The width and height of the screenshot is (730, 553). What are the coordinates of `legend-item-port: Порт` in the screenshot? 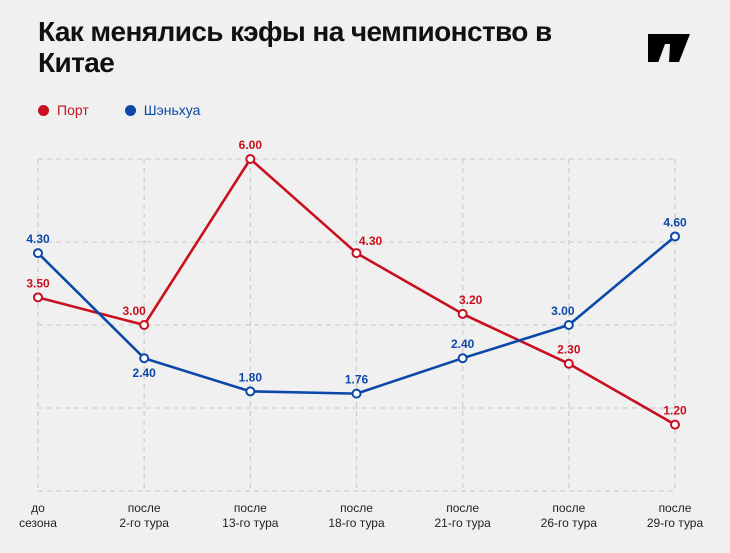 It's located at (63, 110).